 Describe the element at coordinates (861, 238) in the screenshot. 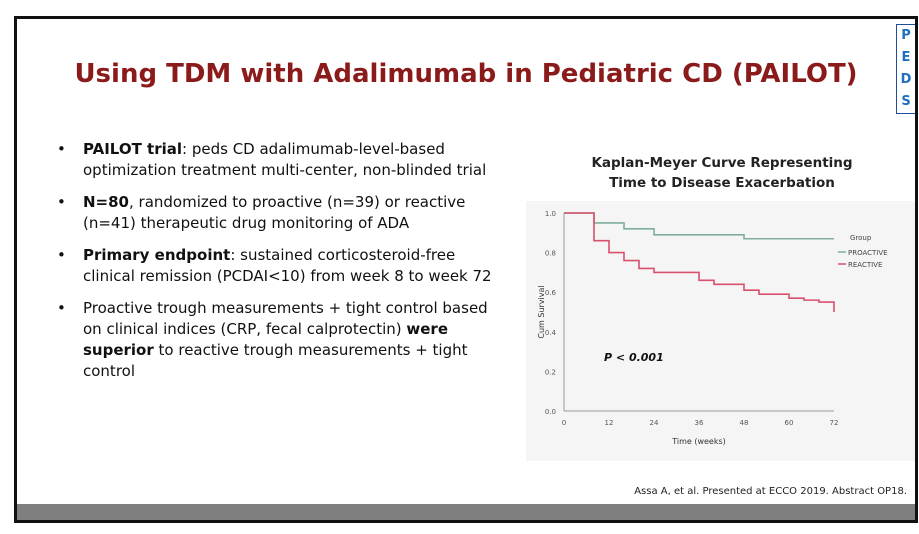

I see `legend-title: Group` at that location.